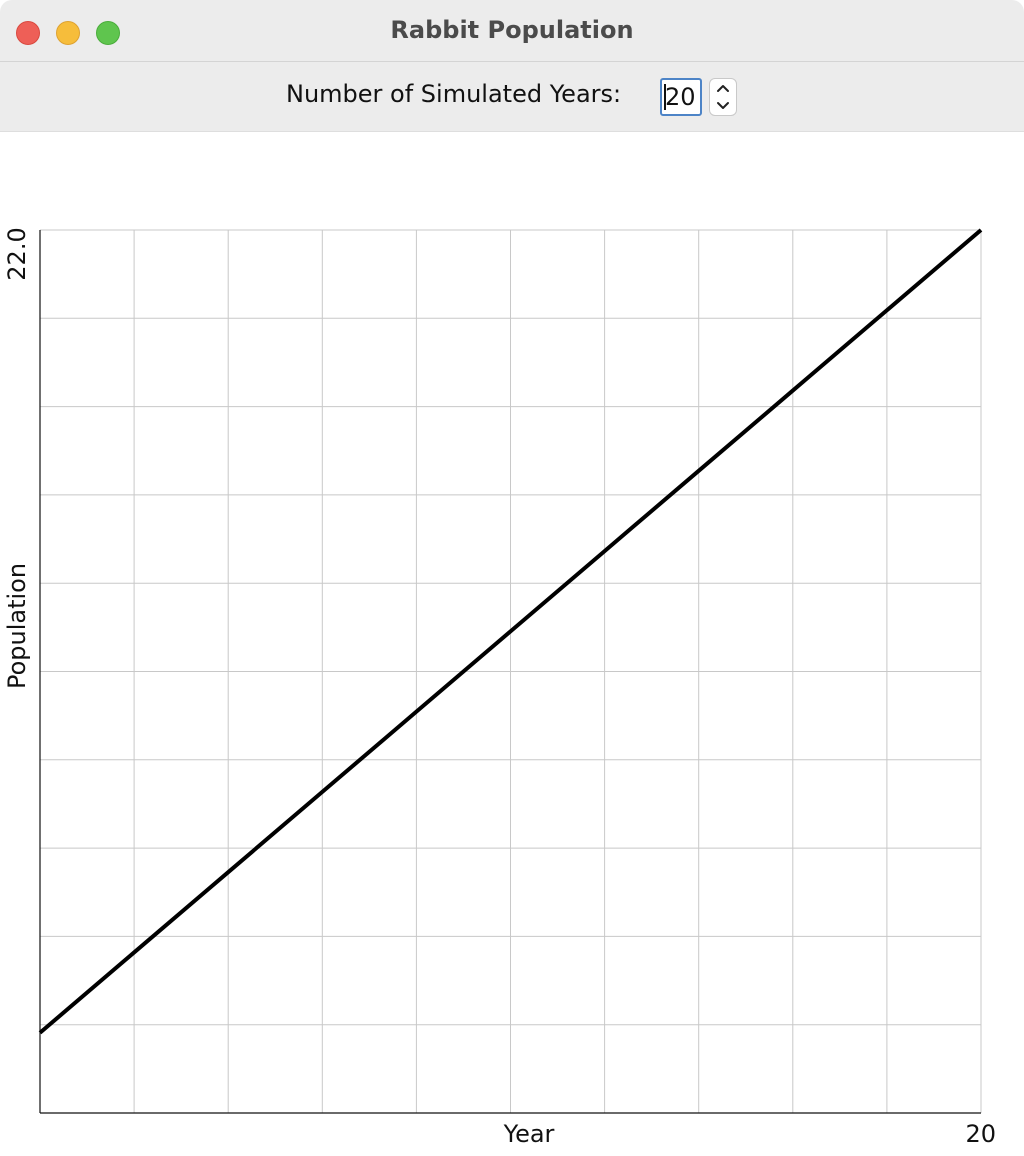 This screenshot has height=1156, width=1024. What do you see at coordinates (980, 1134) in the screenshot?
I see `x-axis-max-tick-label: 20` at bounding box center [980, 1134].